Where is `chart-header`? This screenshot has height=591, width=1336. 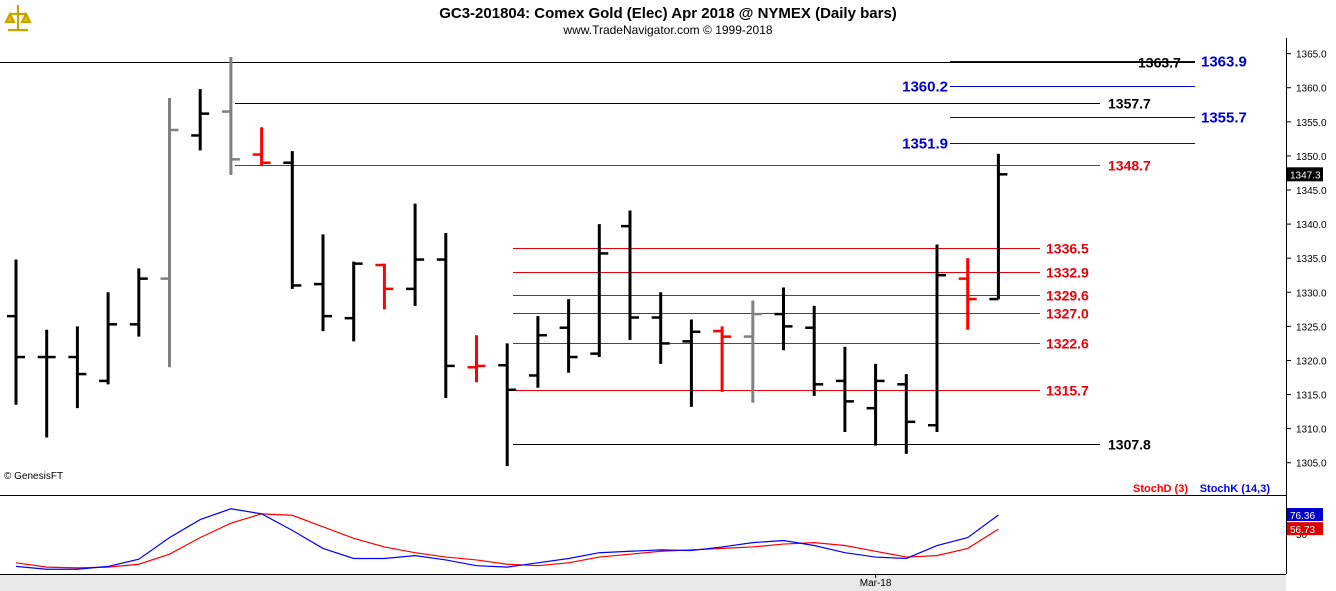
chart-header is located at coordinates (668, 19).